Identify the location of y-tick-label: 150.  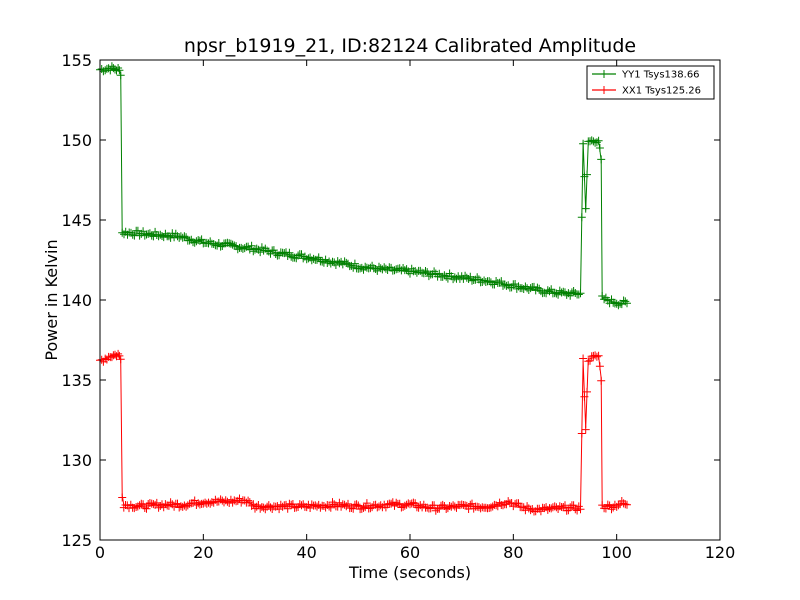
(76, 140).